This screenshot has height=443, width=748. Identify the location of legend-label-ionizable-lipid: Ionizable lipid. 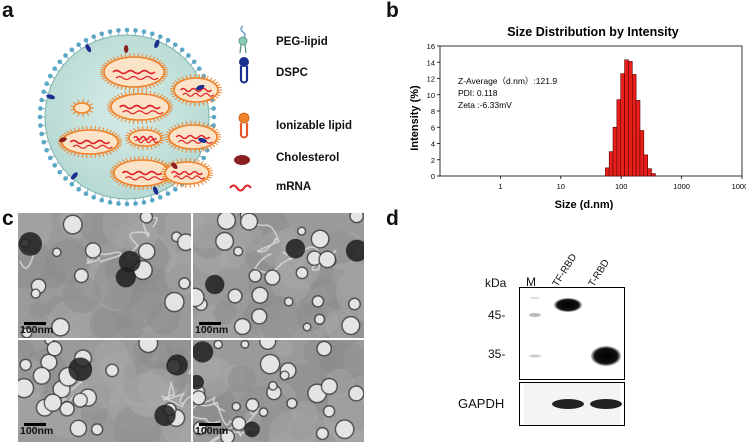
(314, 126).